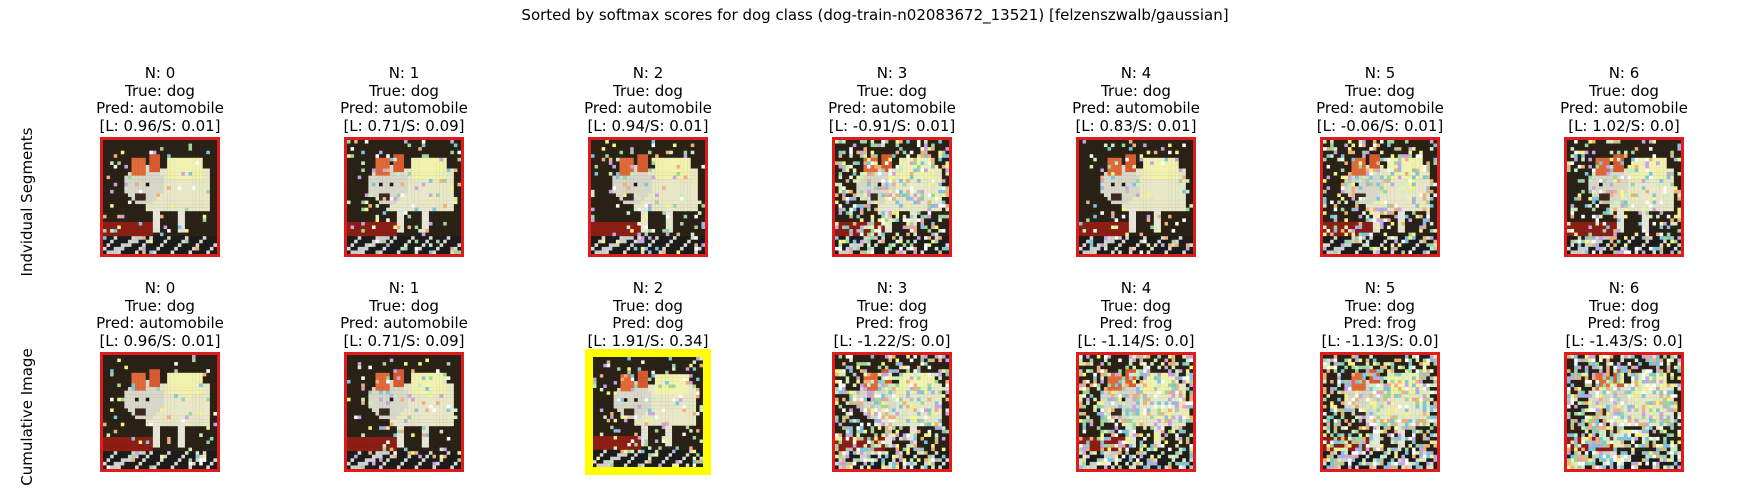  I want to click on panel-score-label: [L: -1.13/S: 0.0], so click(1380, 342).